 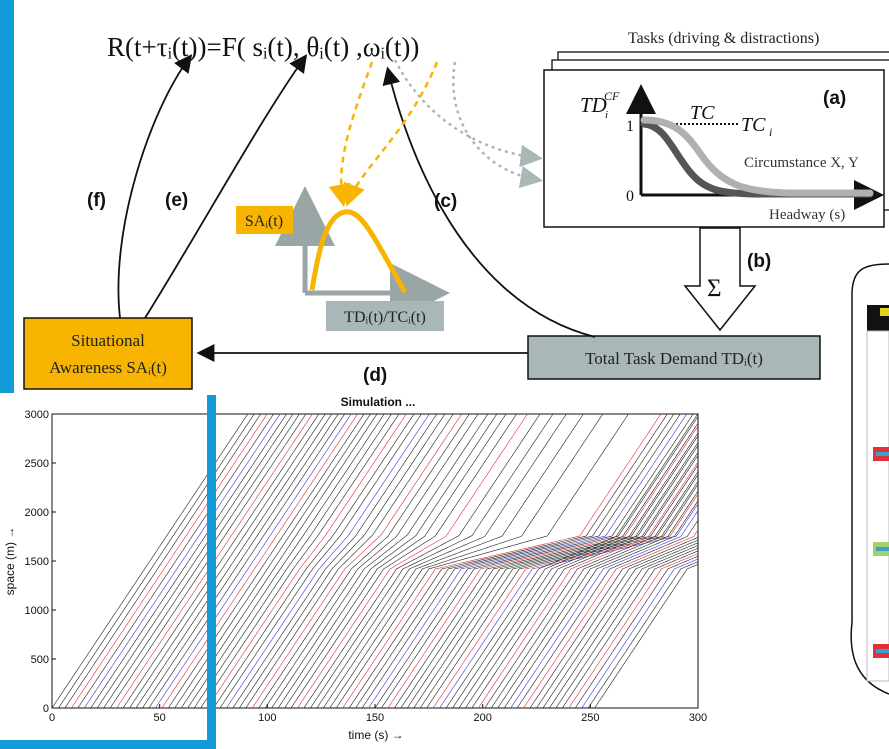 I want to click on y-tick-label: 2000, so click(x=37, y=513).